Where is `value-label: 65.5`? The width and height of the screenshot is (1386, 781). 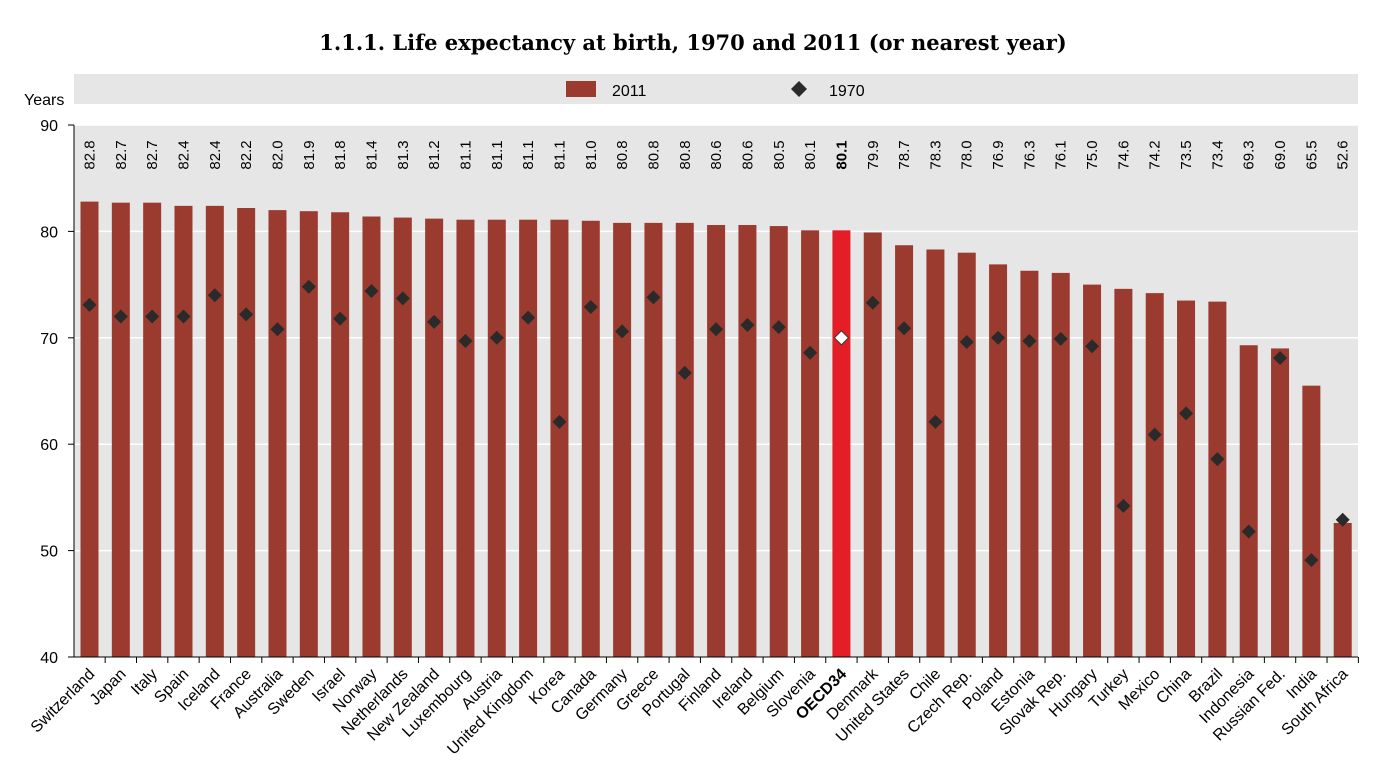 value-label: 65.5 is located at coordinates (1311, 154).